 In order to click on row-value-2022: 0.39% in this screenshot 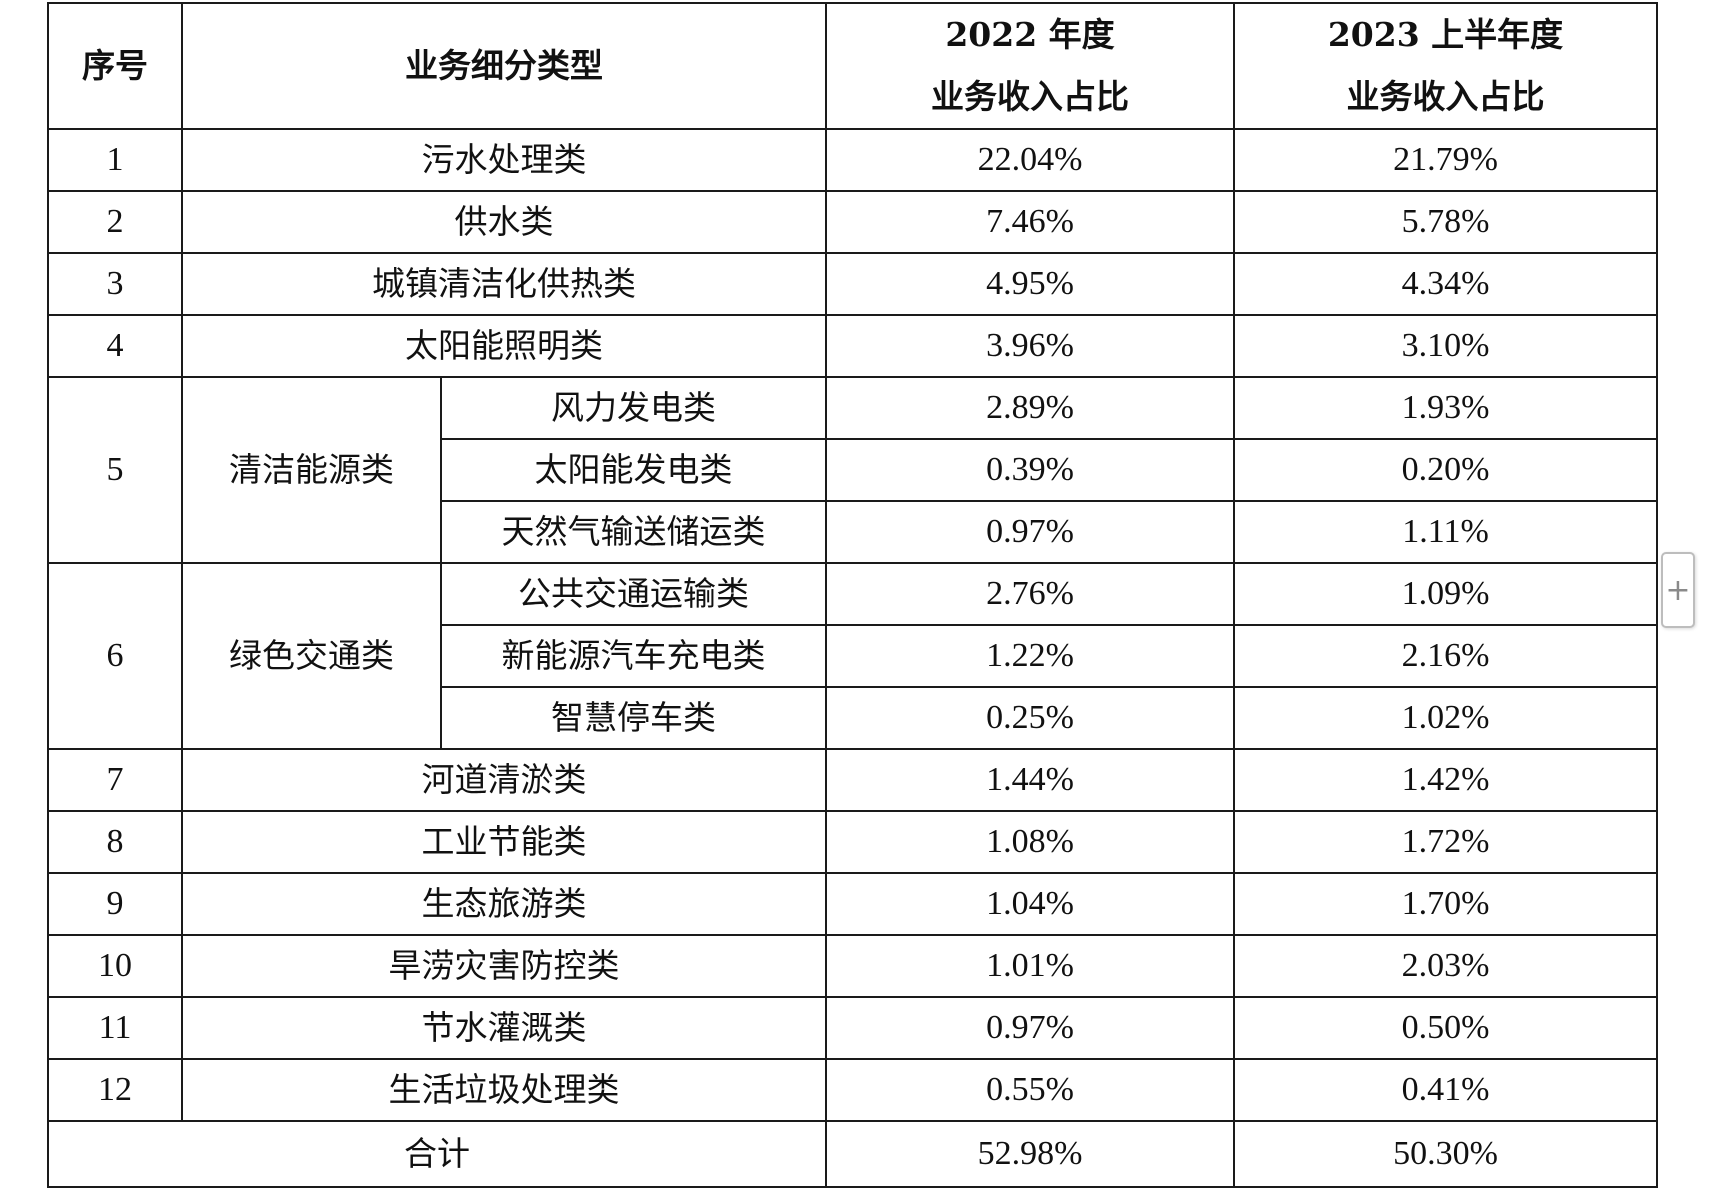, I will do `click(1030, 470)`.